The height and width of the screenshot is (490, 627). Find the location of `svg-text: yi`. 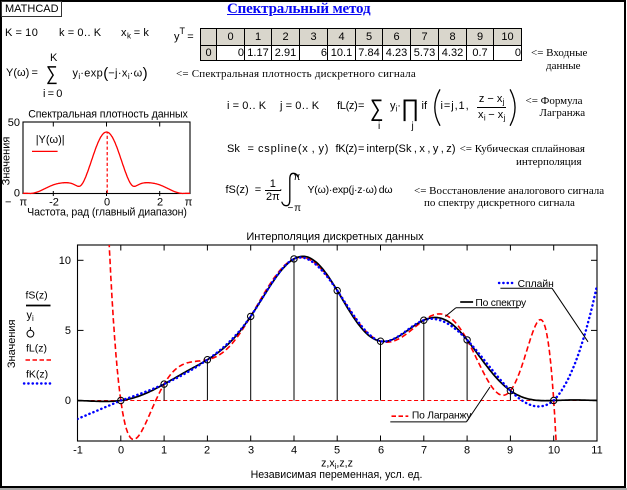

svg-text: yi is located at coordinates (31, 317).